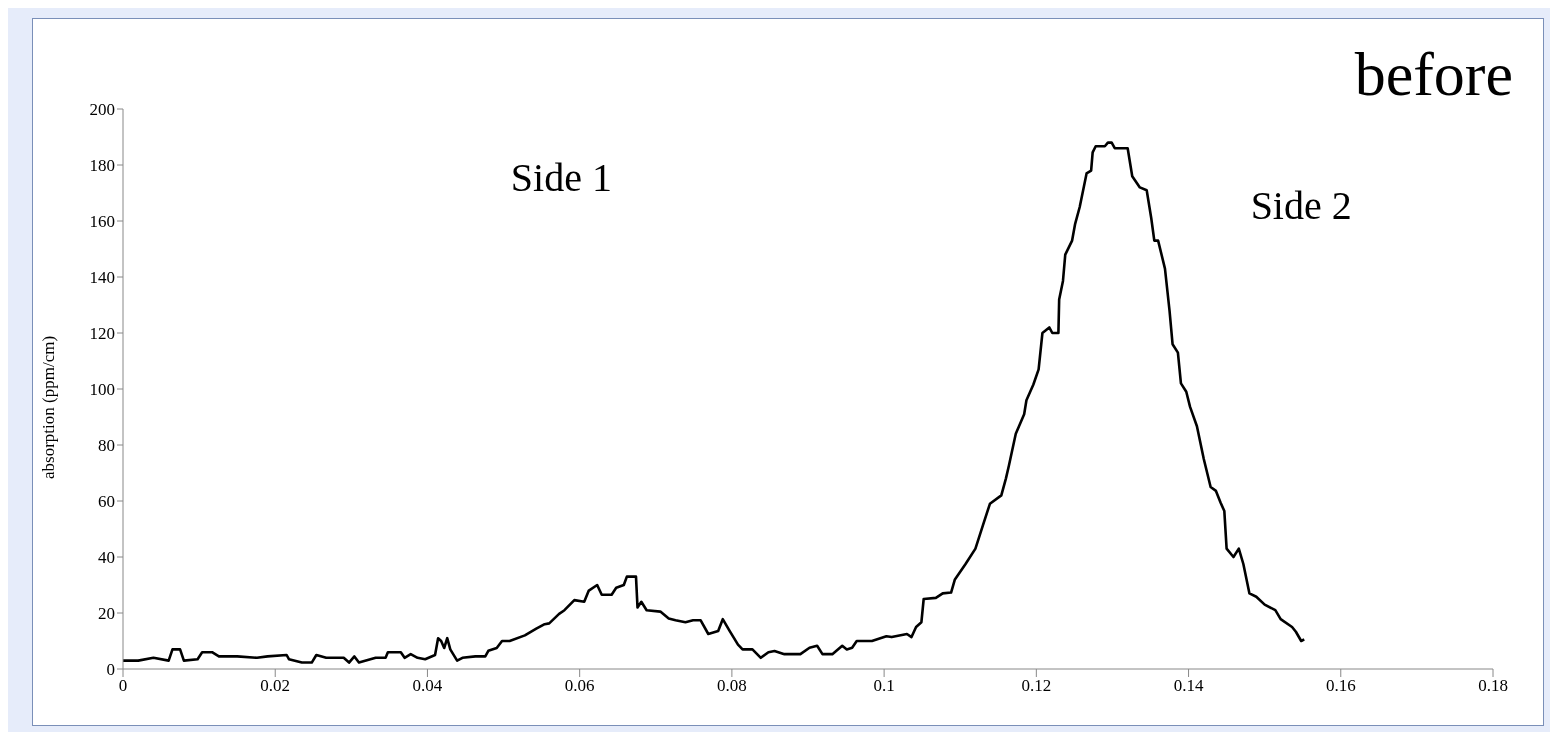  I want to click on x-tick-label: 0.18, so click(1493, 686).